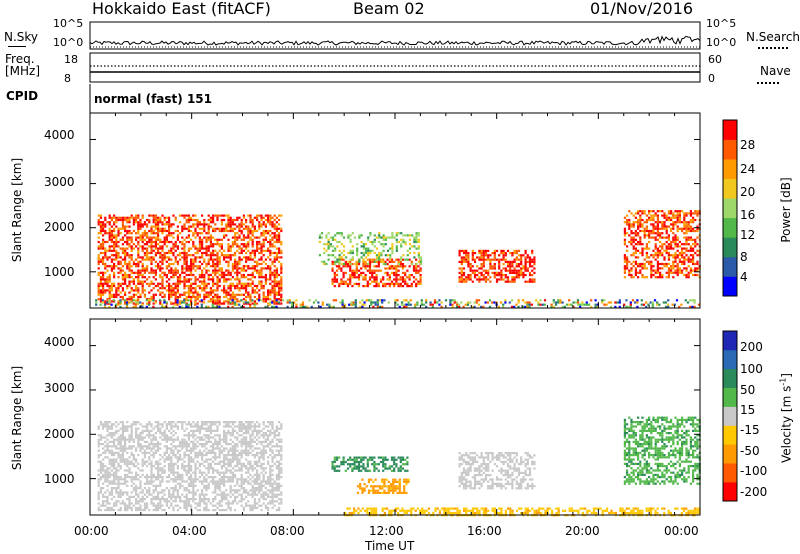 This screenshot has width=800, height=554. I want to click on velocity-ytick-4000: 4000, so click(59, 342).